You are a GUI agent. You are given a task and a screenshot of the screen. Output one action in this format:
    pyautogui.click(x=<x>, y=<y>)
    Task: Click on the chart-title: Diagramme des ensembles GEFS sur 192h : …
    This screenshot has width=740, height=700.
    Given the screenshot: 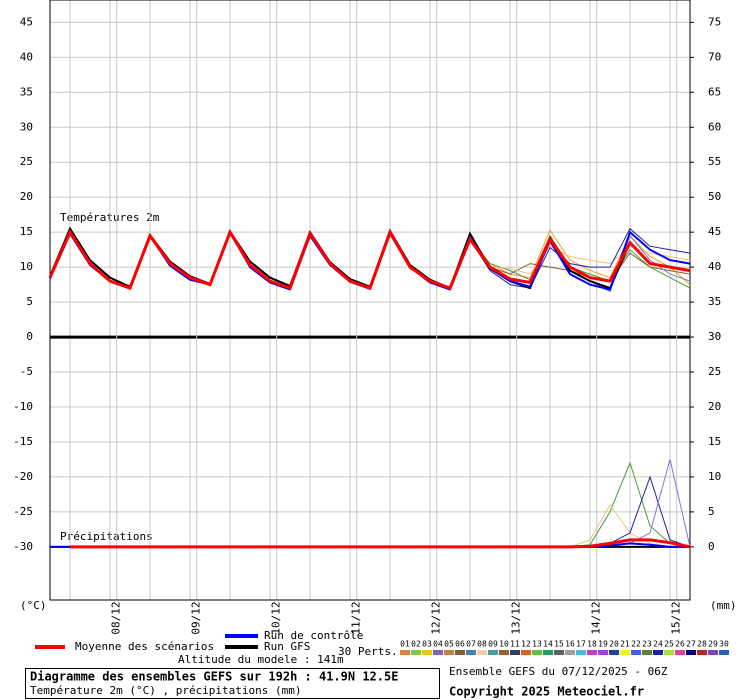 What is the action you would take?
    pyautogui.click(x=214, y=677)
    